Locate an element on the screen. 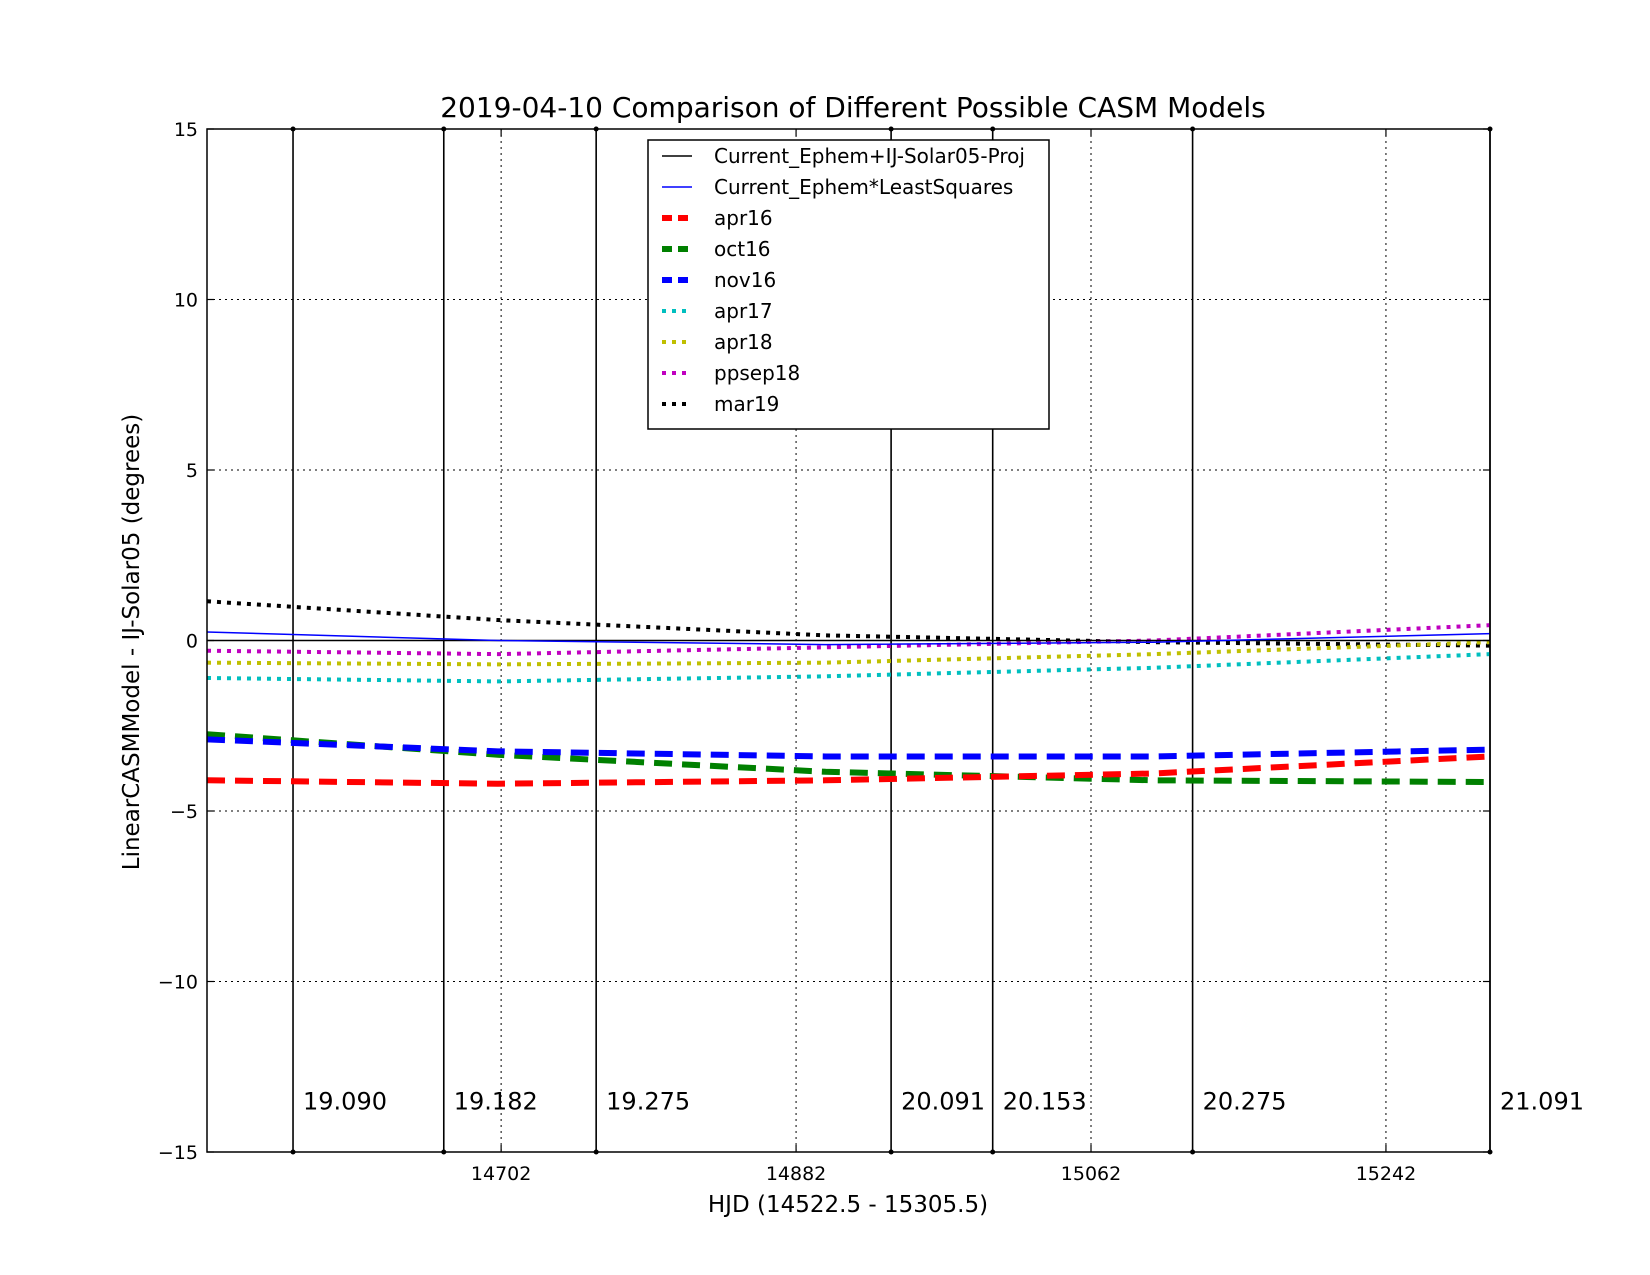 This screenshot has width=1650, height=1275. series-line-nov16 is located at coordinates (848, 748).